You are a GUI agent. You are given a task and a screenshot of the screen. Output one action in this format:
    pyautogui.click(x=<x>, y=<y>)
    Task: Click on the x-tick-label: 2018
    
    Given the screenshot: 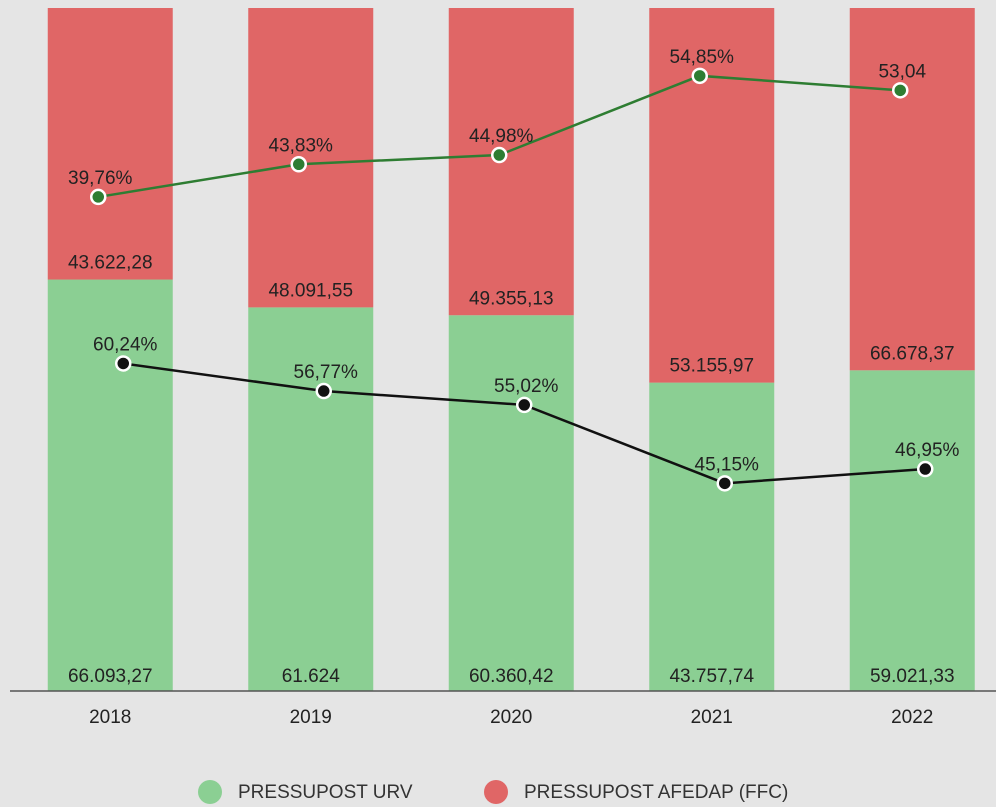 What is the action you would take?
    pyautogui.click(x=110, y=717)
    